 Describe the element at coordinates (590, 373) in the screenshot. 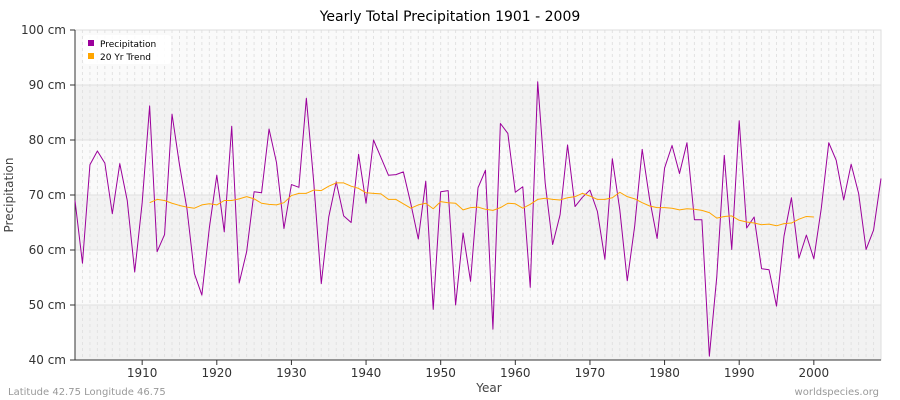

I see `x-tick-label: 1970` at that location.